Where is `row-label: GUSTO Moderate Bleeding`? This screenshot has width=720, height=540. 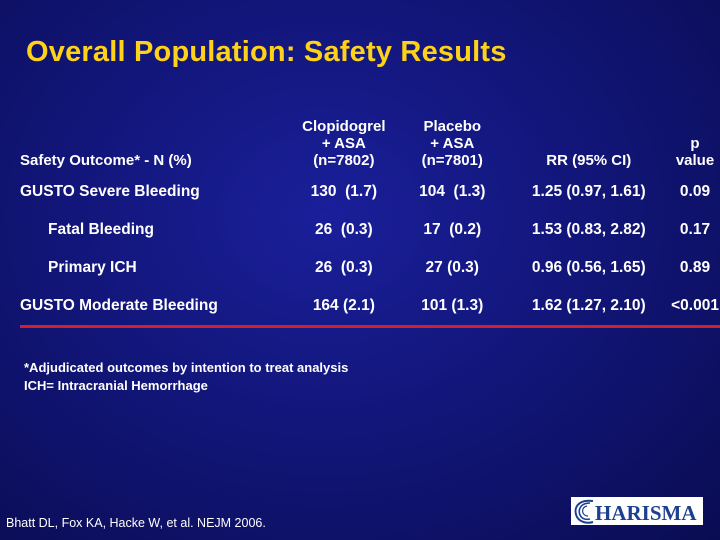 row-label: GUSTO Moderate Bleeding is located at coordinates (155, 307).